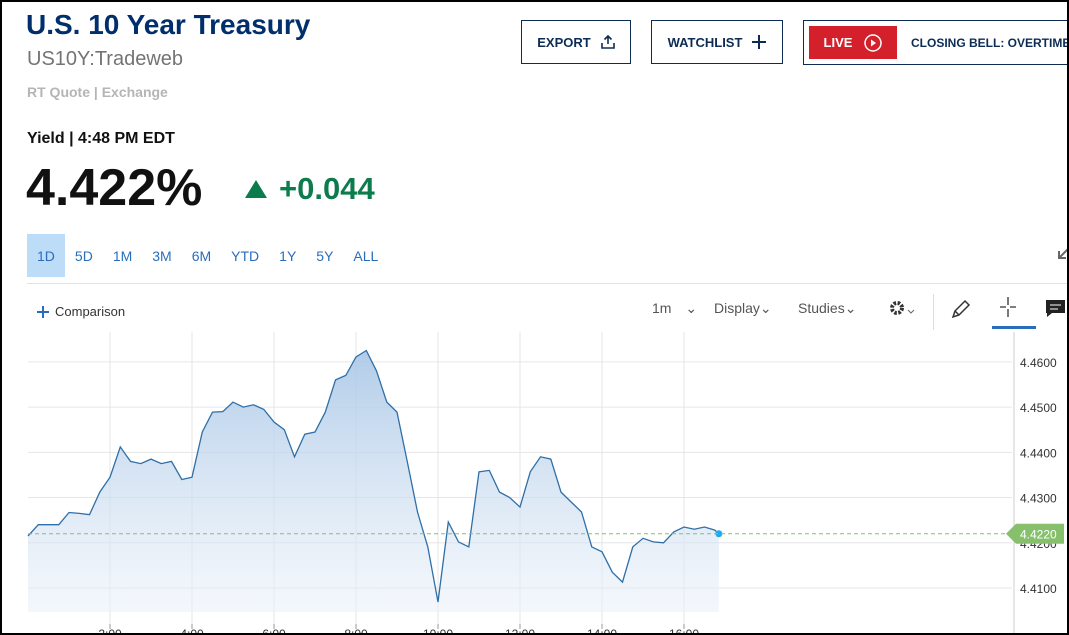 The image size is (1069, 635). Describe the element at coordinates (1014, 313) in the screenshot. I see `crosshair-icon` at that location.